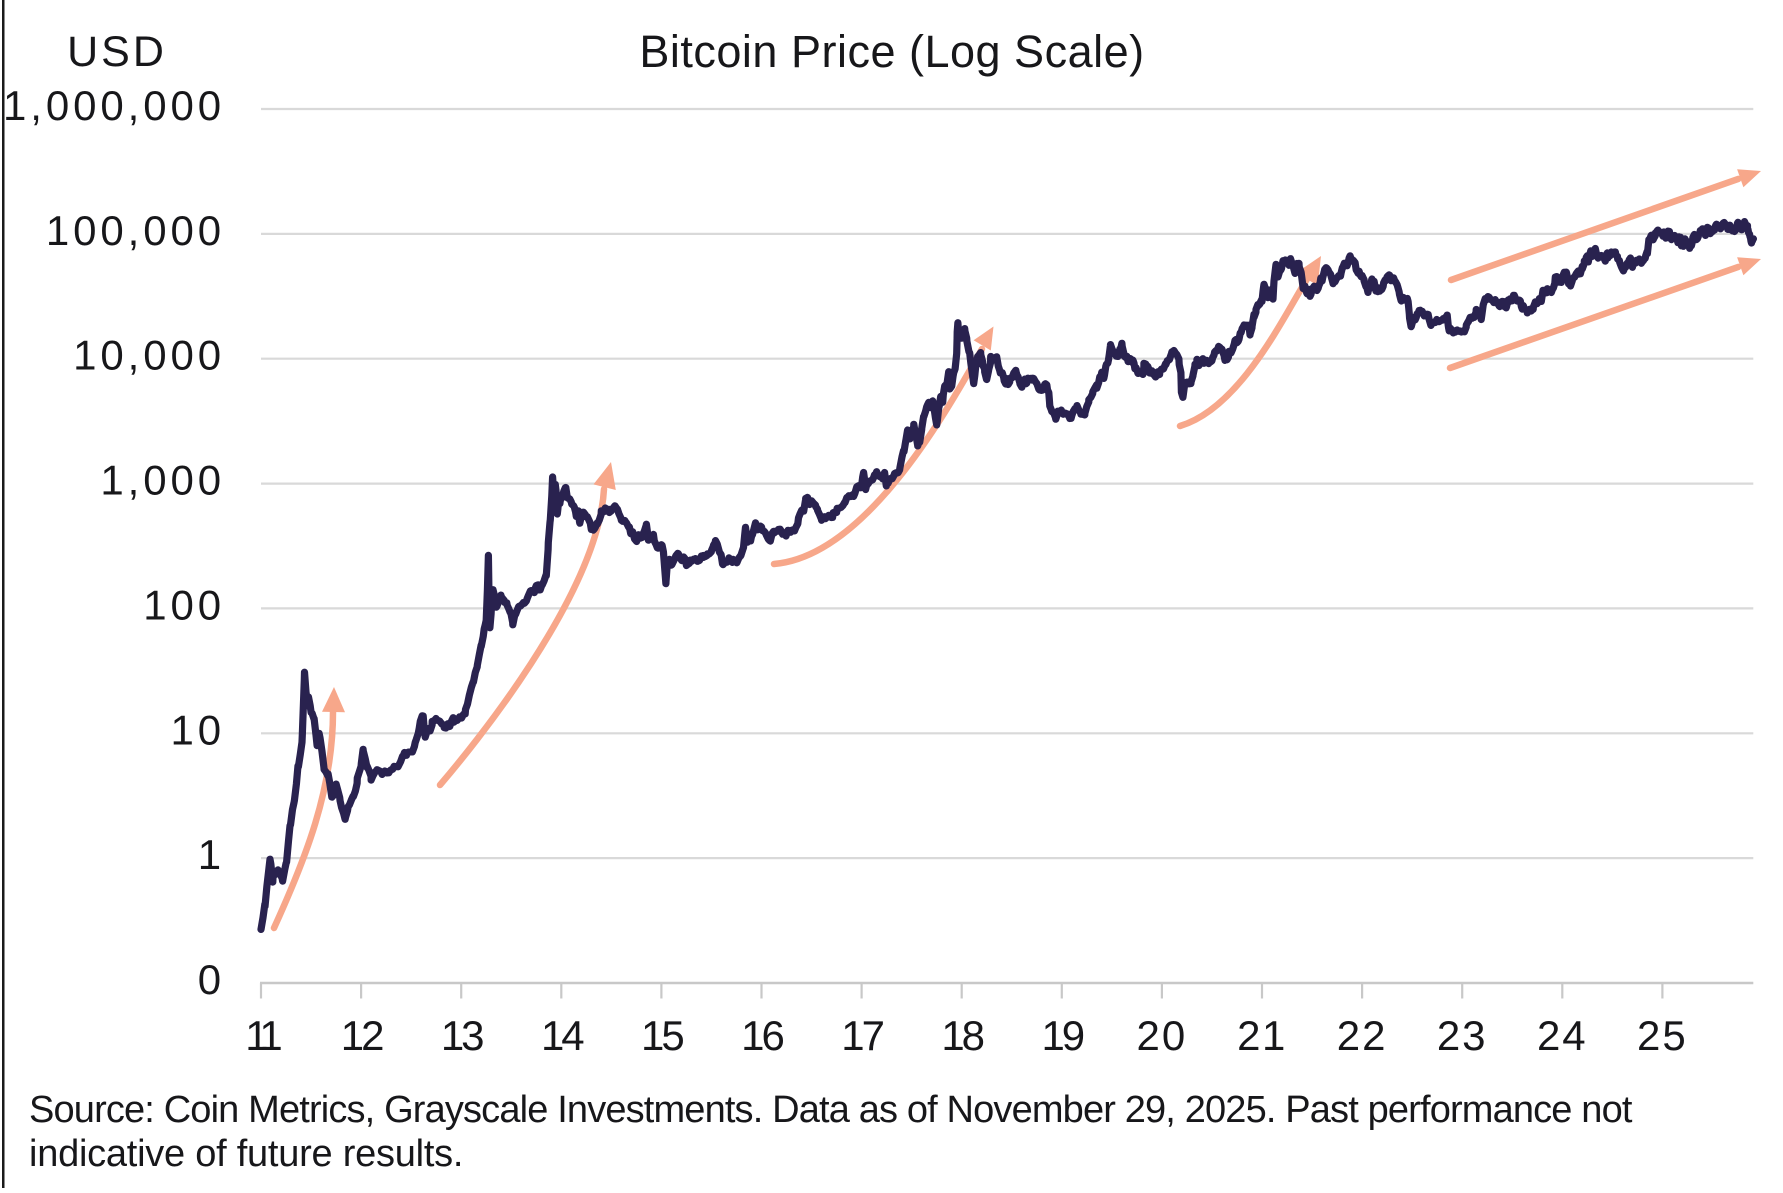 The image size is (1783, 1193). Describe the element at coordinates (1562, 1035) in the screenshot. I see `svg-text: 24` at that location.